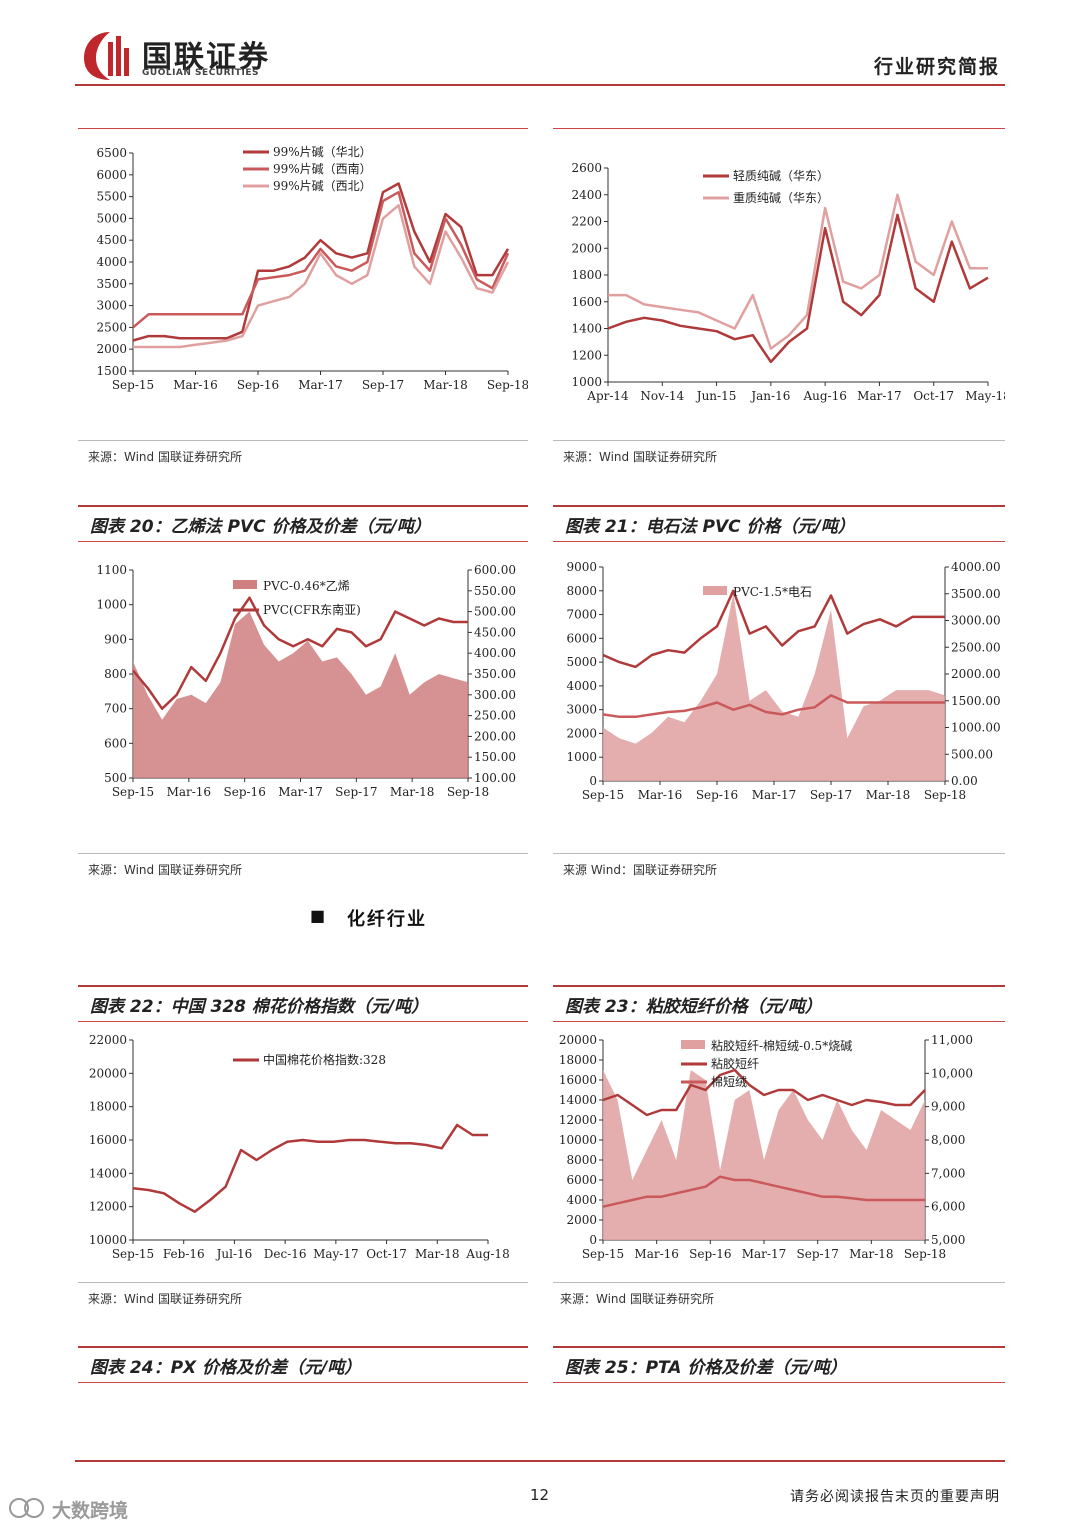 Image resolution: width=1080 pixels, height=1527 pixels. What do you see at coordinates (586, 248) in the screenshot?
I see `y-tick-label: 2000` at bounding box center [586, 248].